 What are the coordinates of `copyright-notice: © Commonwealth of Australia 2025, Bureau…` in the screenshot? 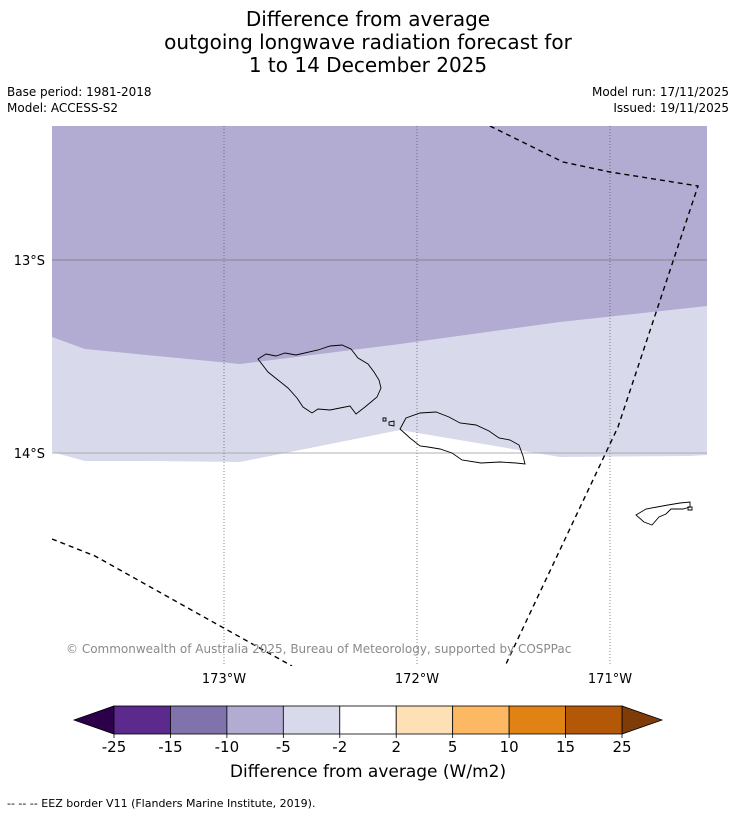 It's located at (318, 649).